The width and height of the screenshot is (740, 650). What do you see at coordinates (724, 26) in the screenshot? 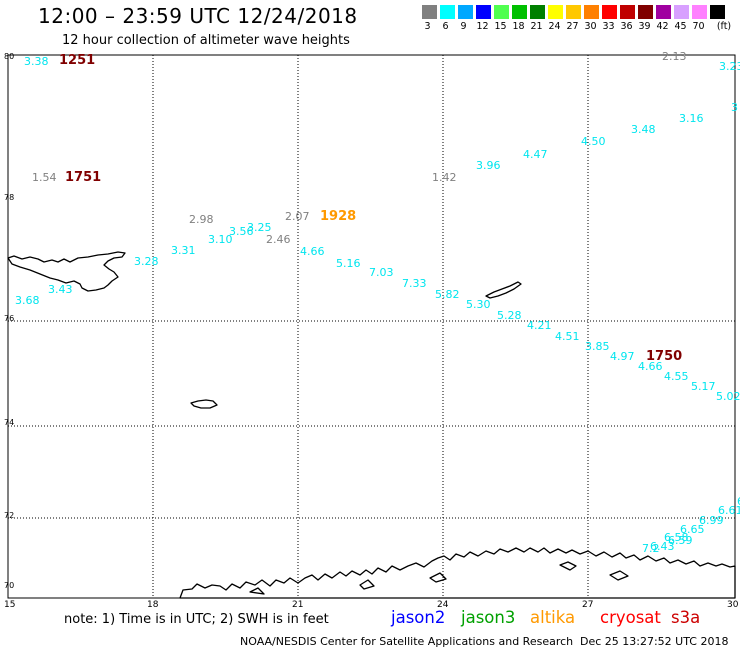
I see `scale-unit: (ft)` at bounding box center [724, 26].